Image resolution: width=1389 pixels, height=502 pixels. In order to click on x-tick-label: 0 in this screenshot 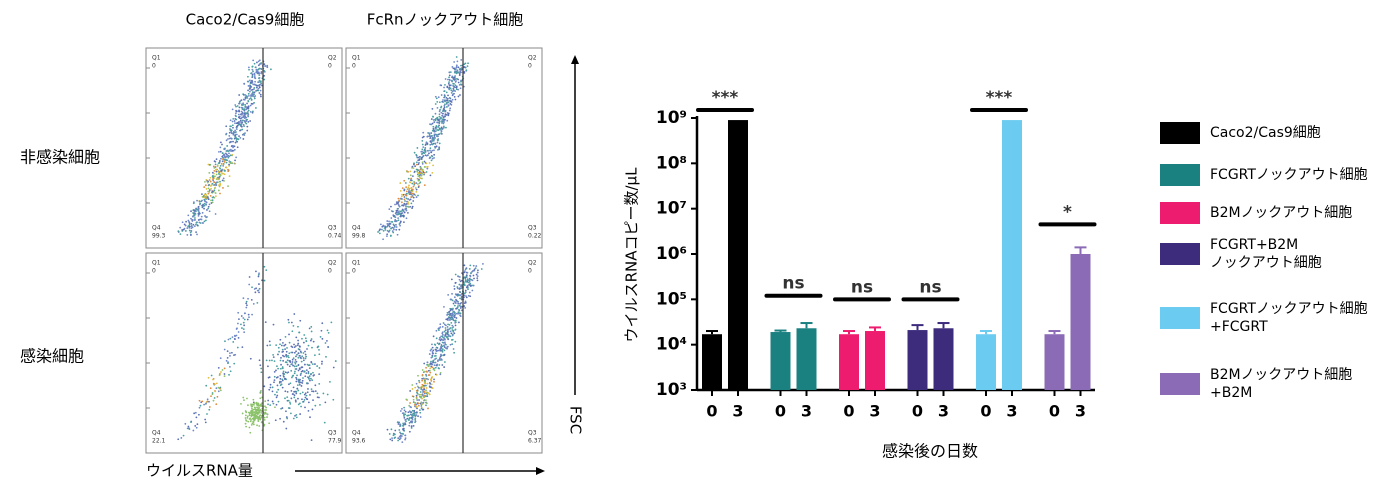, I will do `click(917, 411)`.